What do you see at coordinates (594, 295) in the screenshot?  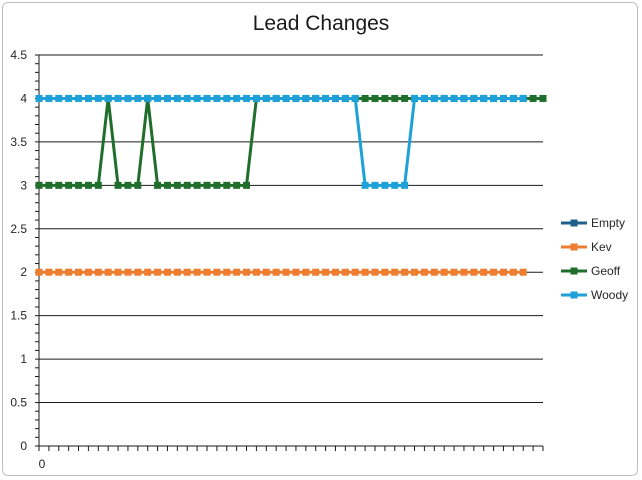 I see `legend-item-woody: Woody` at bounding box center [594, 295].